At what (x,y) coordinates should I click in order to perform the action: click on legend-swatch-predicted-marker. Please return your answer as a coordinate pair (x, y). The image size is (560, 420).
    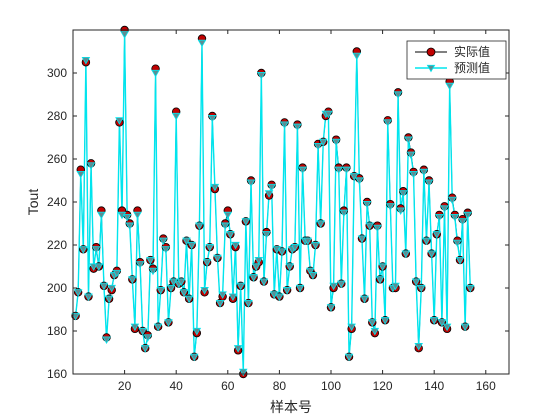
    Looking at the image, I should click on (431, 68).